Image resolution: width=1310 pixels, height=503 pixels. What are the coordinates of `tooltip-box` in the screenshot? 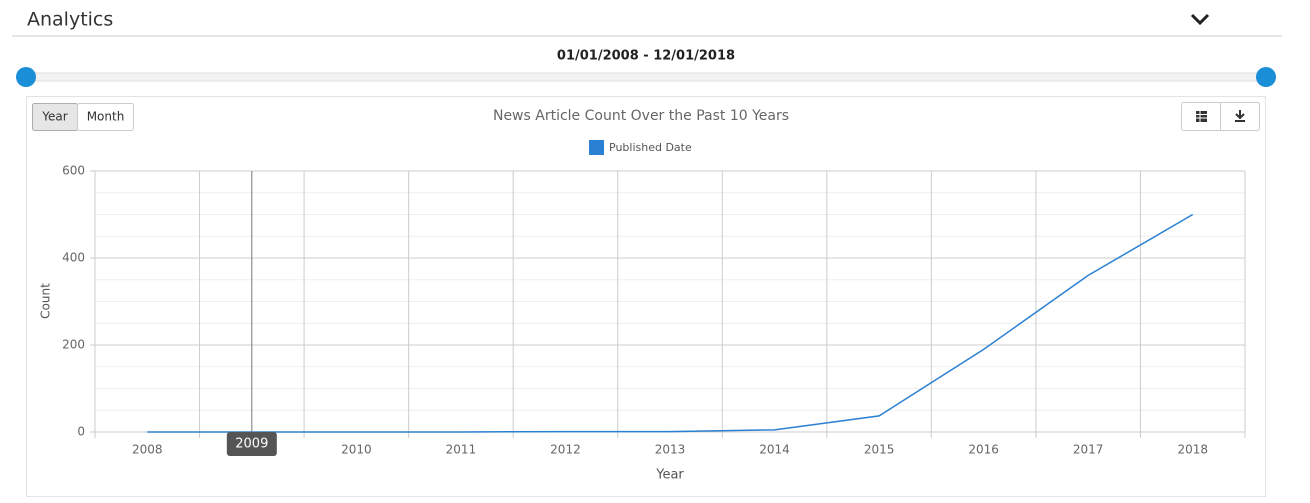 It's located at (251, 444).